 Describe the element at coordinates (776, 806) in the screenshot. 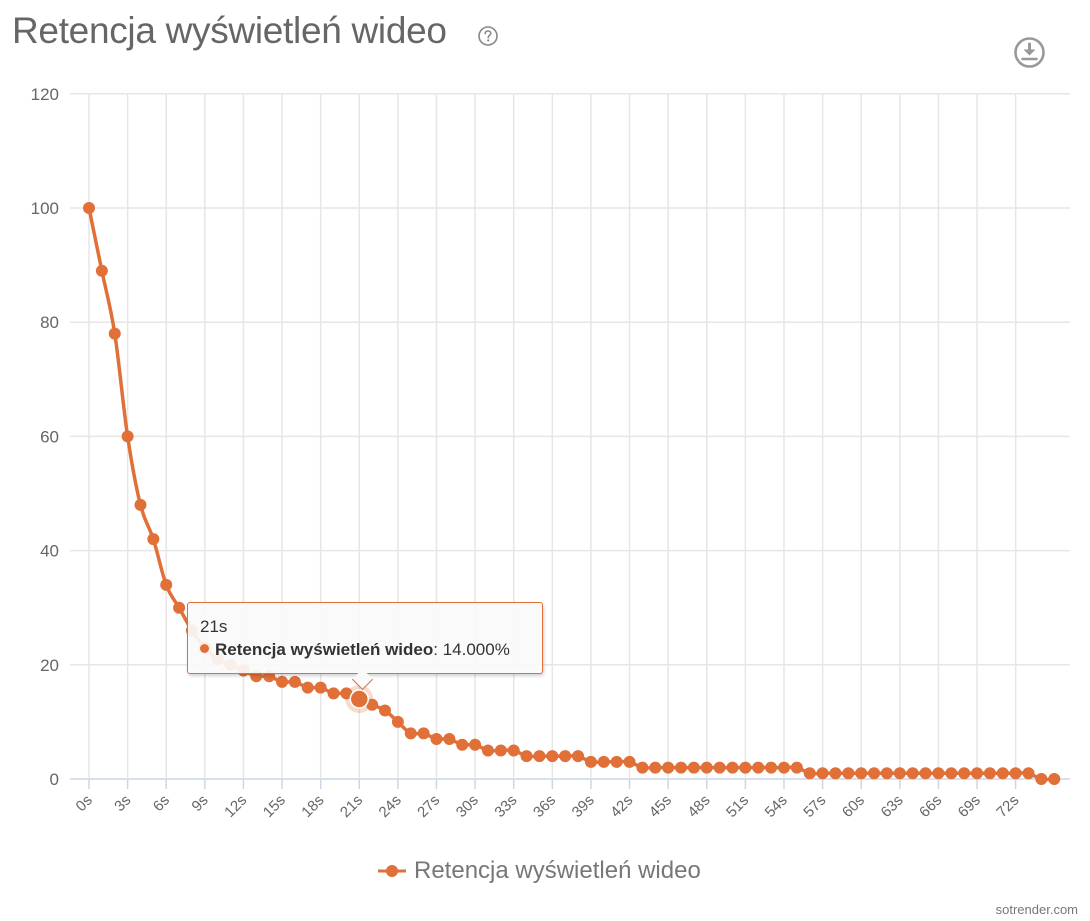

I see `x-tick-label: 54s` at that location.